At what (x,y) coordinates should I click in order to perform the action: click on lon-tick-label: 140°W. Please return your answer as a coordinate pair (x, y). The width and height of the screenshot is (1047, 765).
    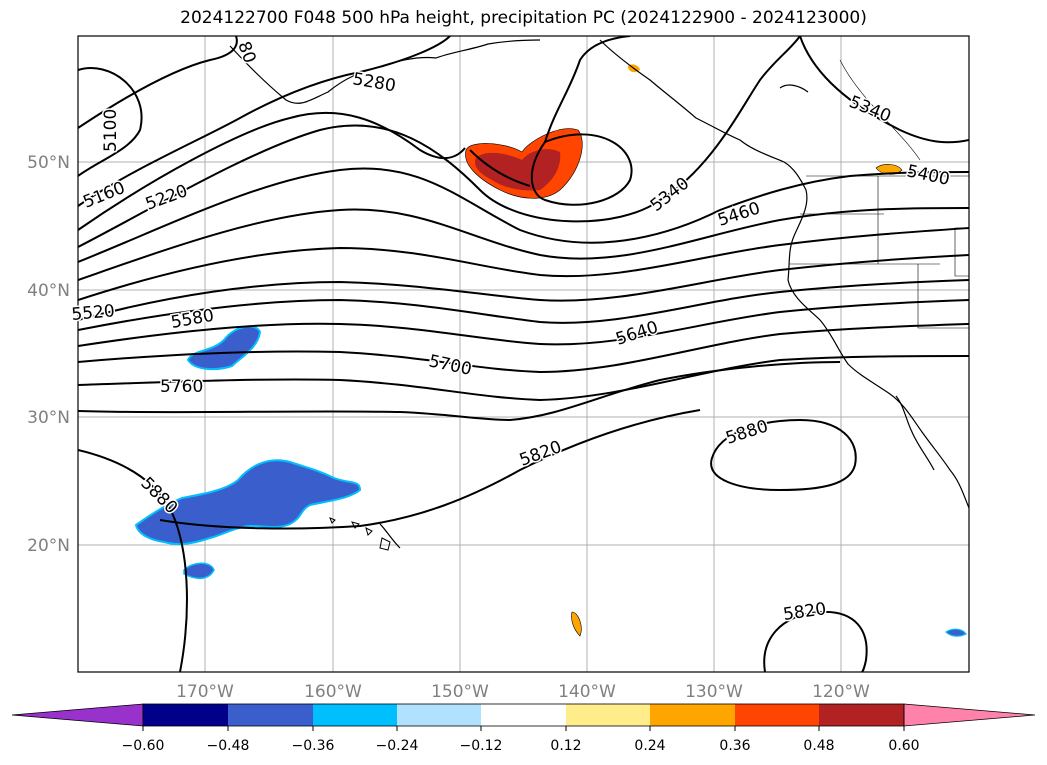
    Looking at the image, I should click on (587, 692).